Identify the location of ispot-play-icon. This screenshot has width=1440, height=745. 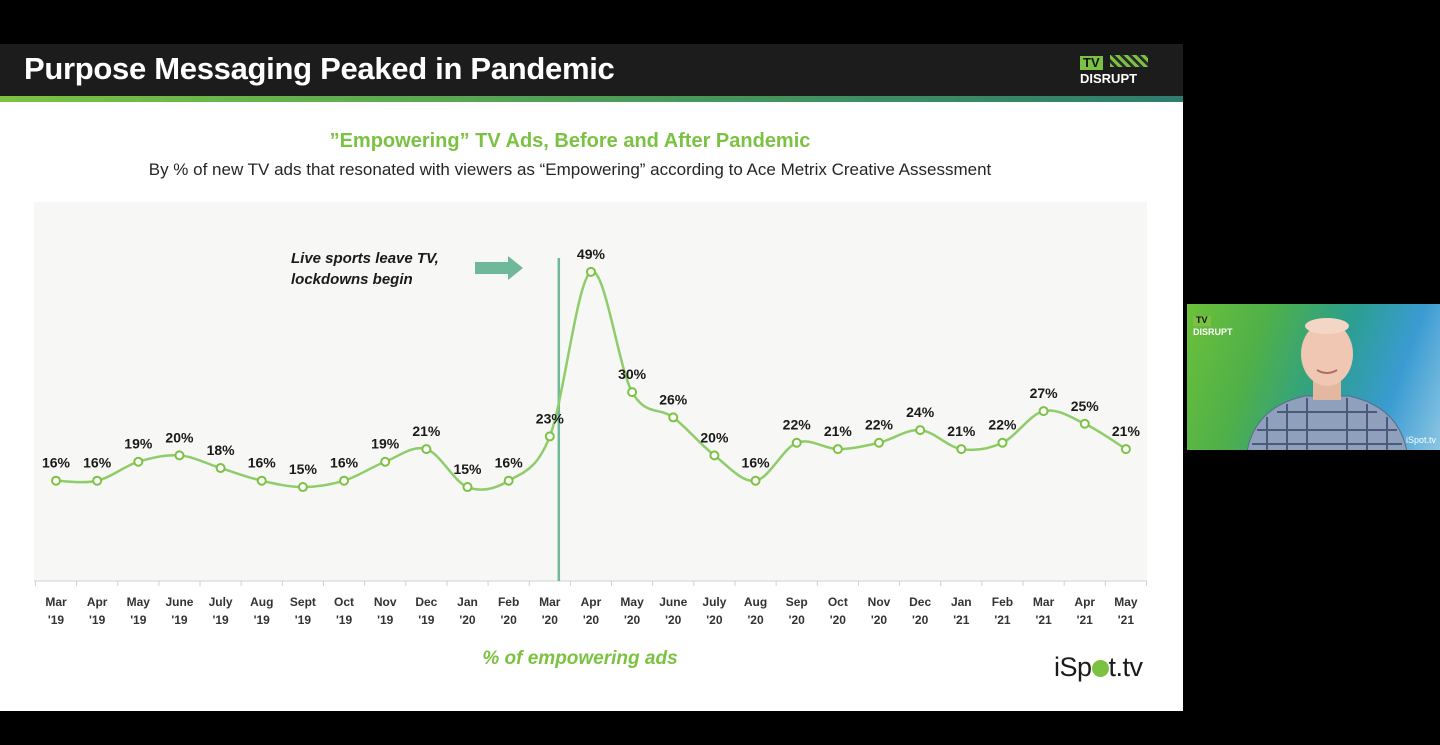
(1100, 668).